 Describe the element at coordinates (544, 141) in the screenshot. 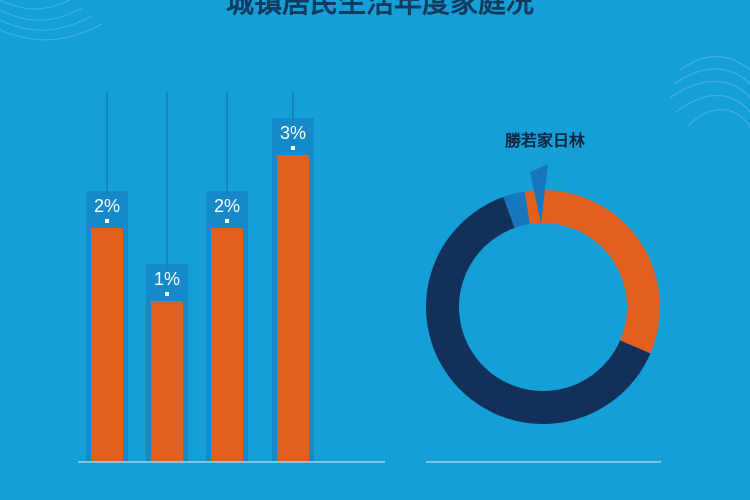

I see `donut-title: 勝若家日林` at that location.